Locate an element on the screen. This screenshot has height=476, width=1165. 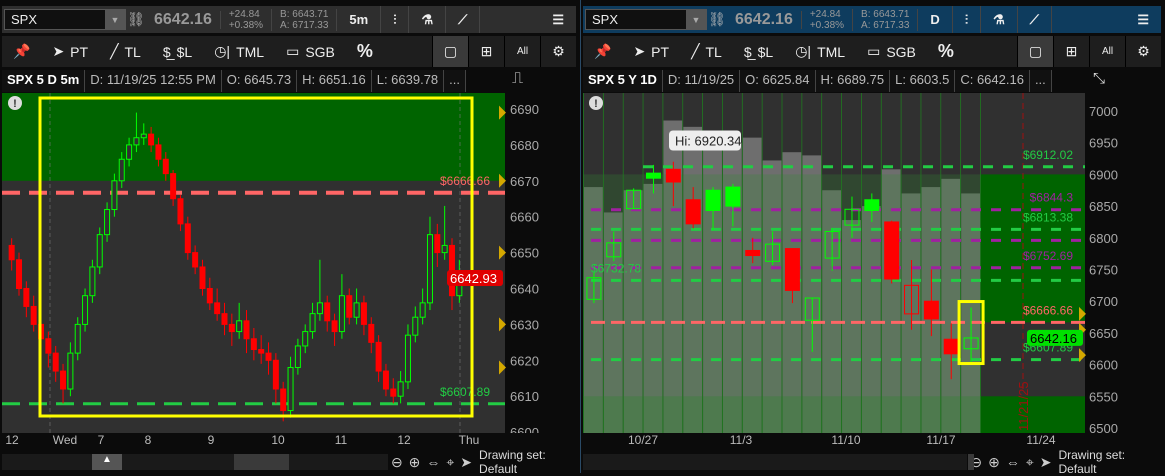
alert-icon is located at coordinates (596, 103).